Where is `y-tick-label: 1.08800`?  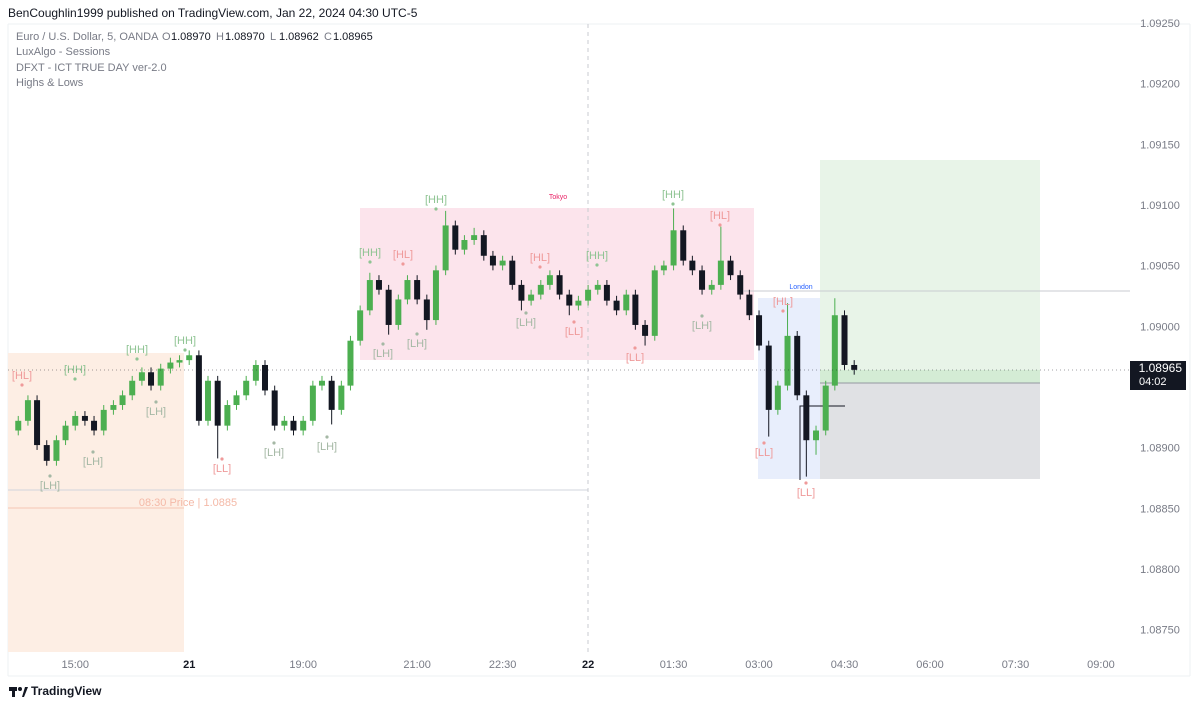 y-tick-label: 1.08800 is located at coordinates (1160, 570).